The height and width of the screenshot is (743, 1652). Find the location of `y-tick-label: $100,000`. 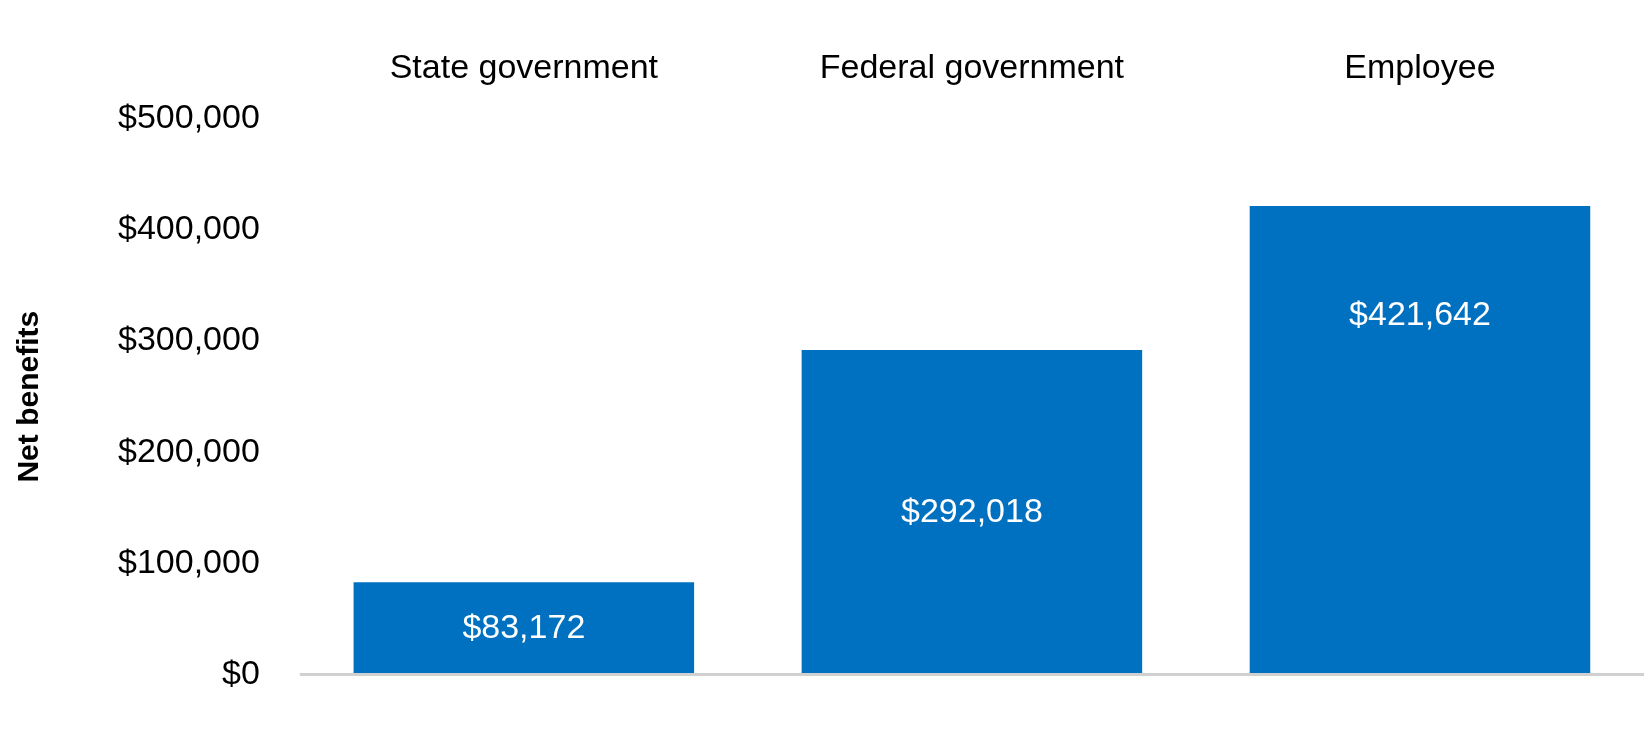

y-tick-label: $100,000 is located at coordinates (189, 560).